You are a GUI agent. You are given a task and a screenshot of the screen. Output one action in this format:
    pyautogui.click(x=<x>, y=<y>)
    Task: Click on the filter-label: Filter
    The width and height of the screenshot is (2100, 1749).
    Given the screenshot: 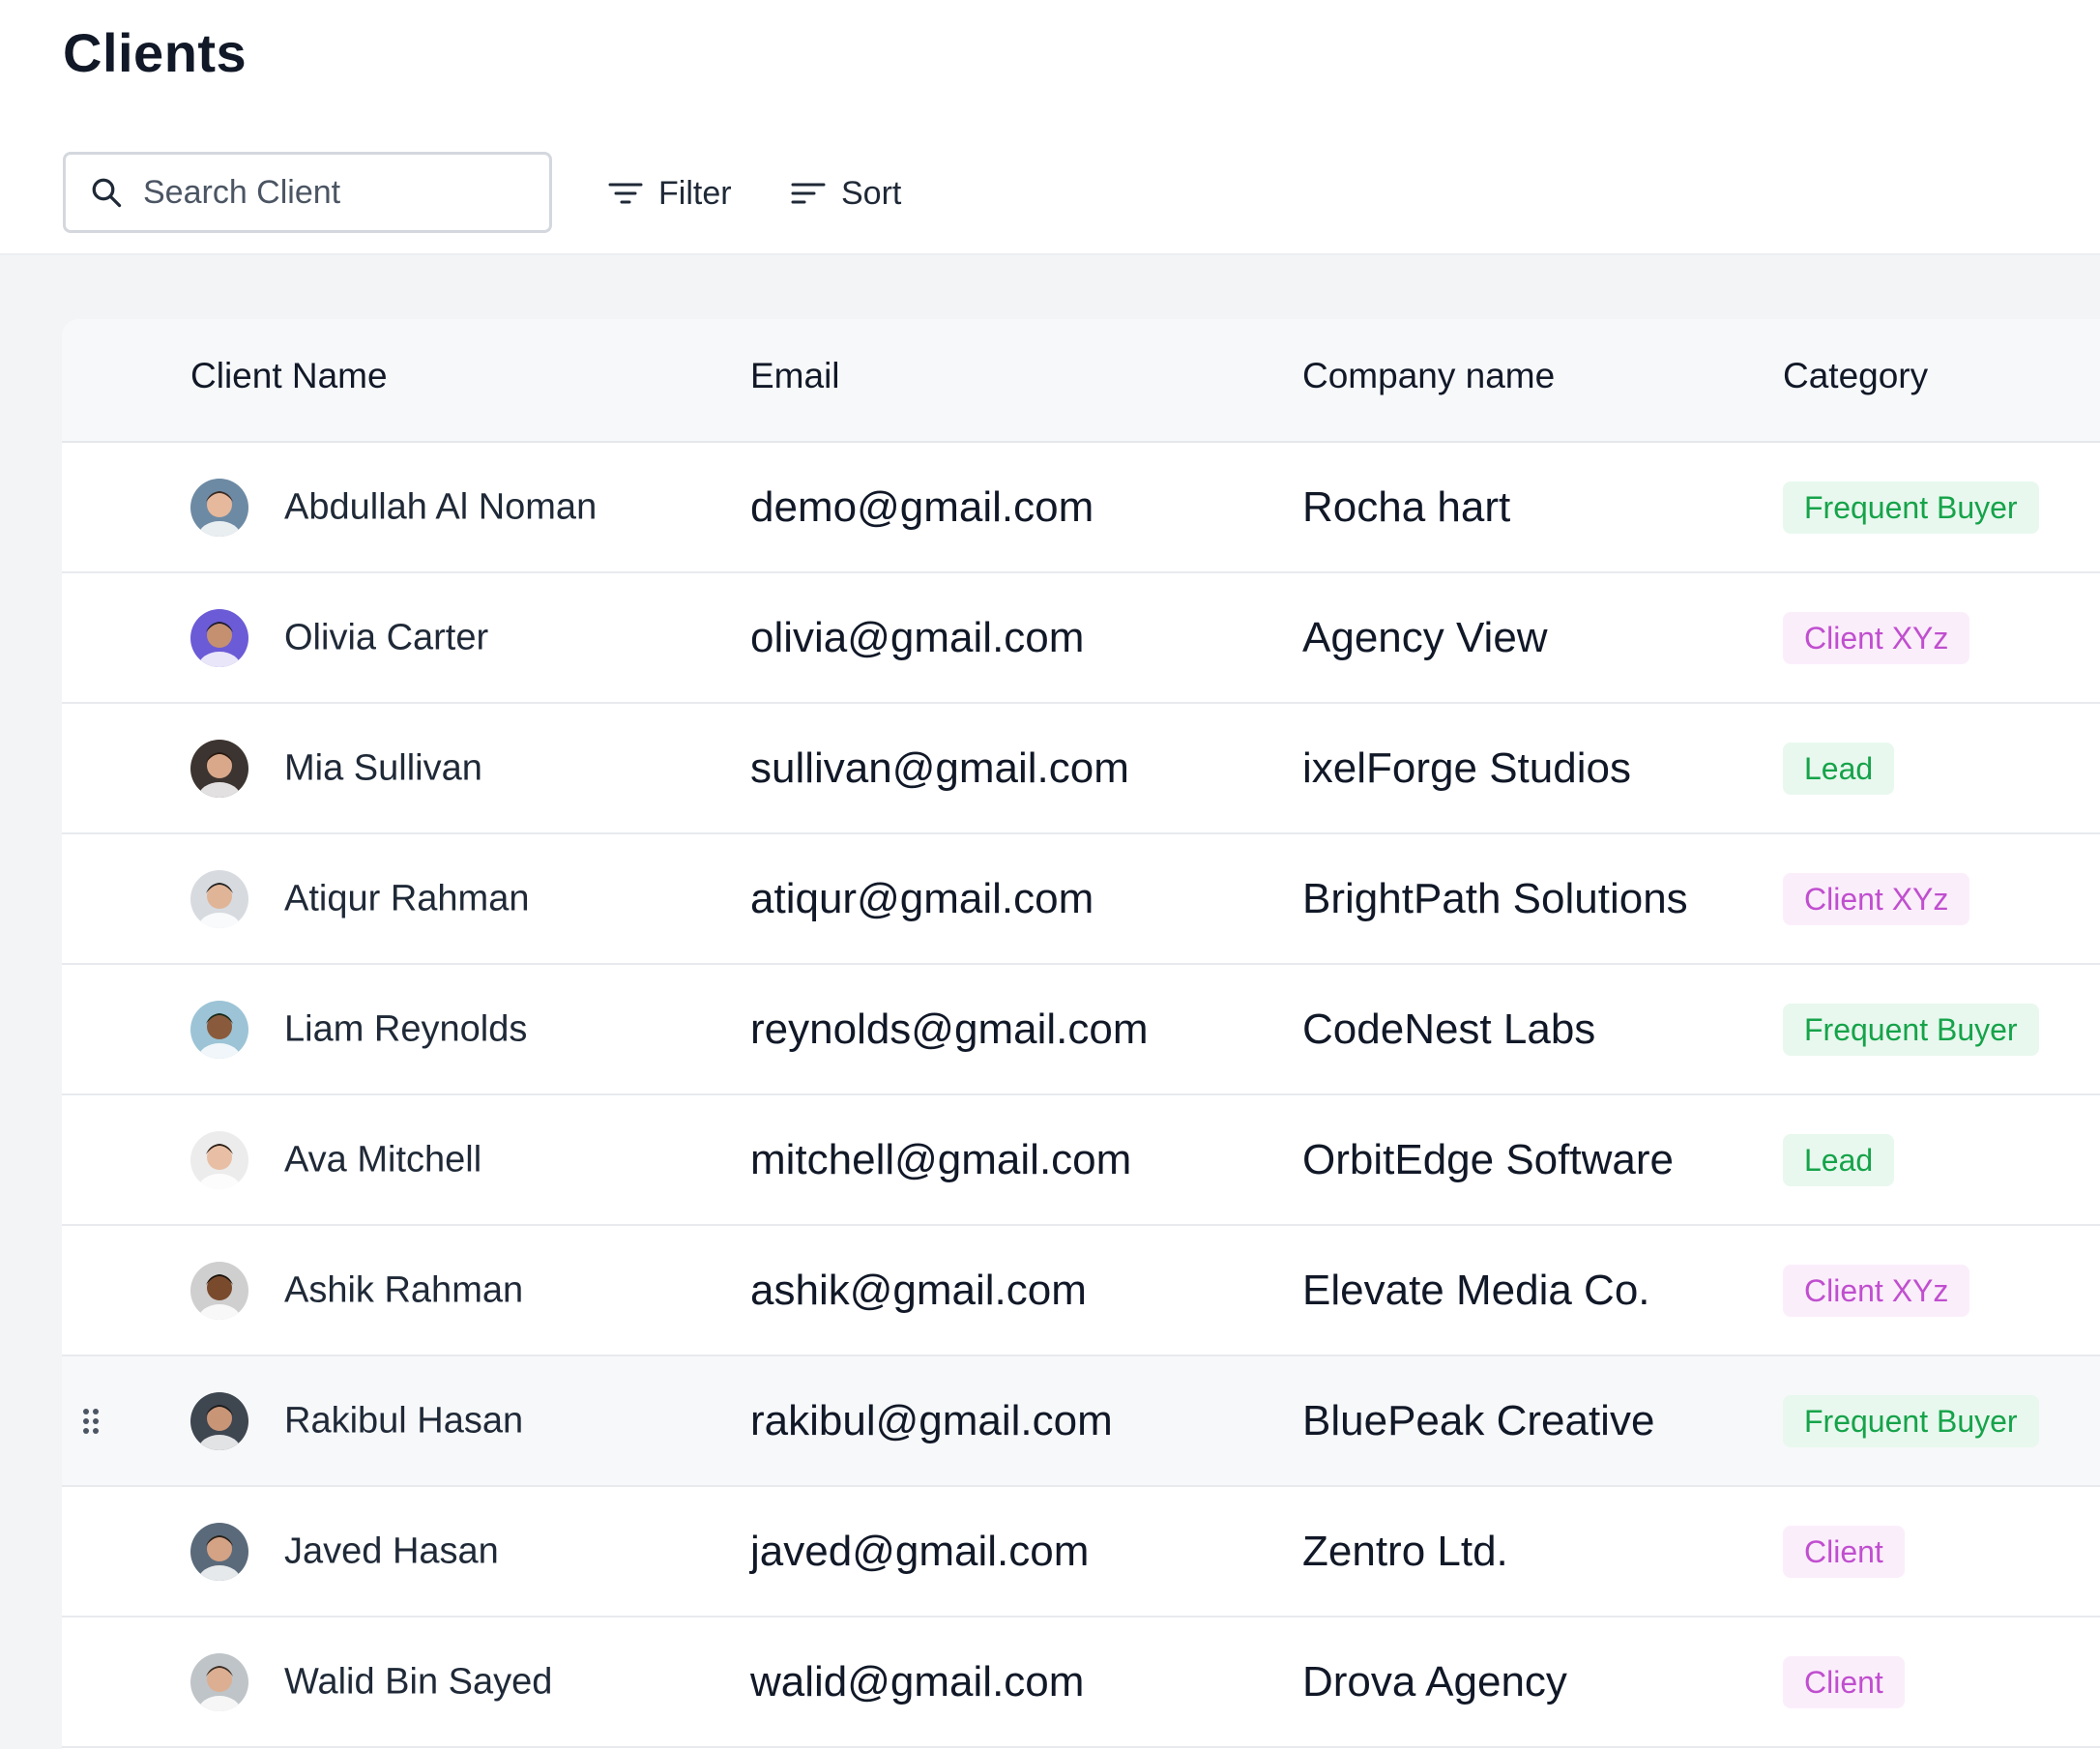 What is the action you would take?
    pyautogui.click(x=695, y=193)
    